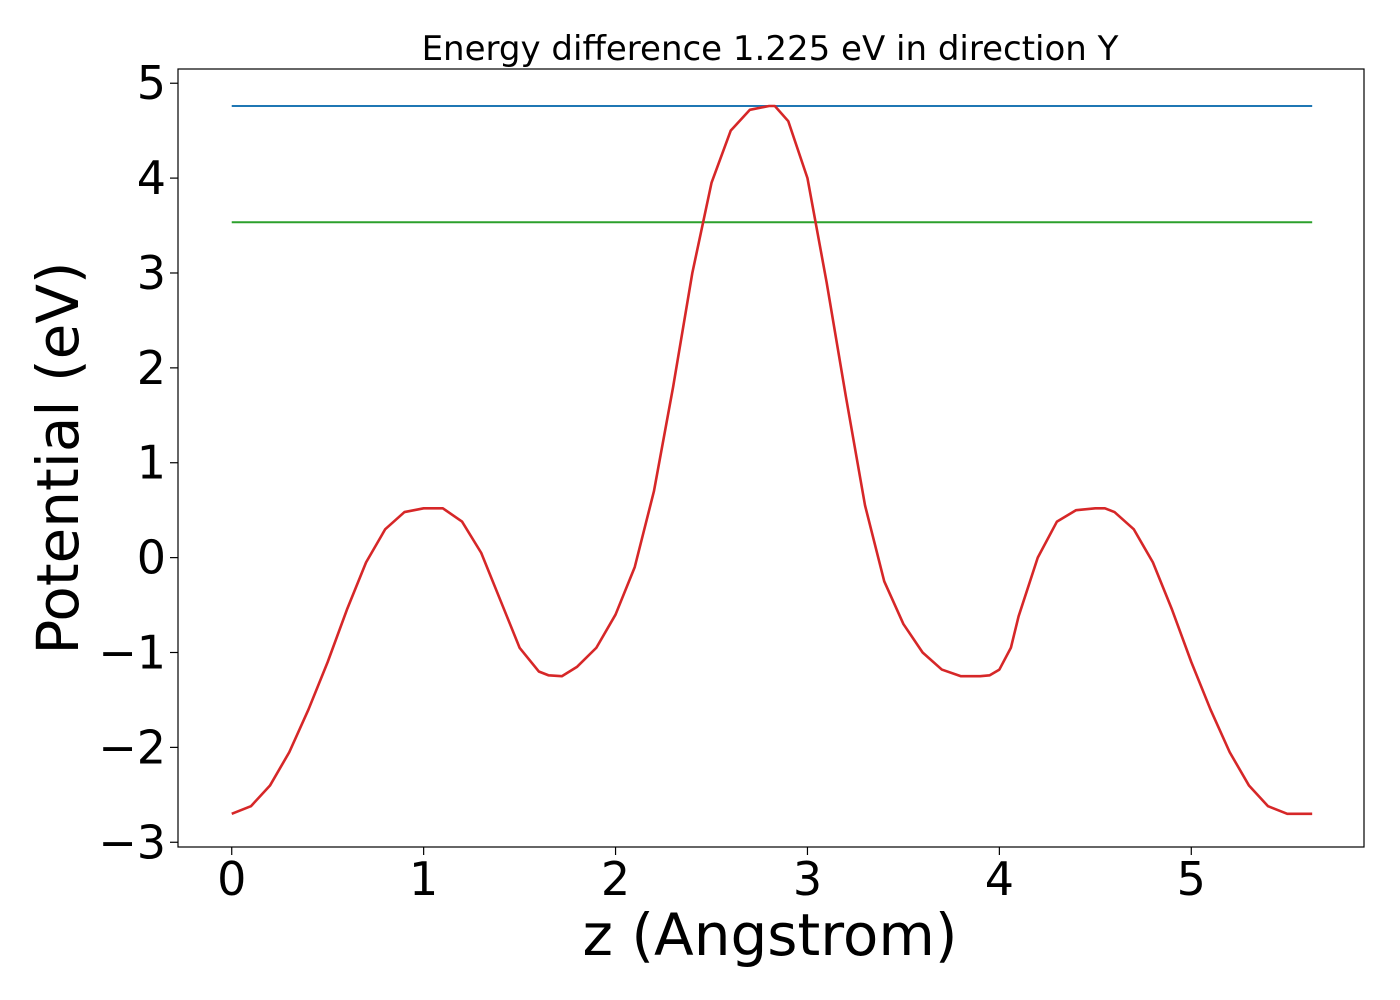 The height and width of the screenshot is (1000, 1400). Describe the element at coordinates (151, 558) in the screenshot. I see `y-tick-label: 0` at that location.